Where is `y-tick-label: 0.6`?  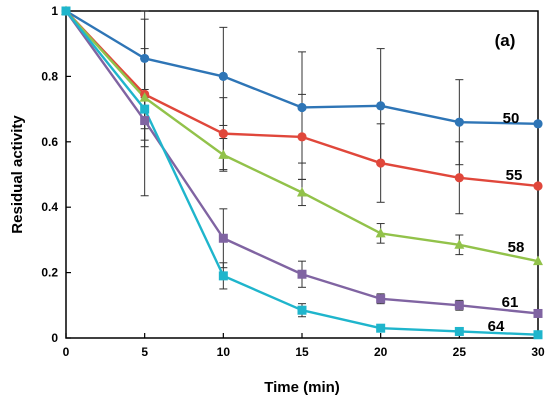
y-tick-label: 0.6 is located at coordinates (49, 142).